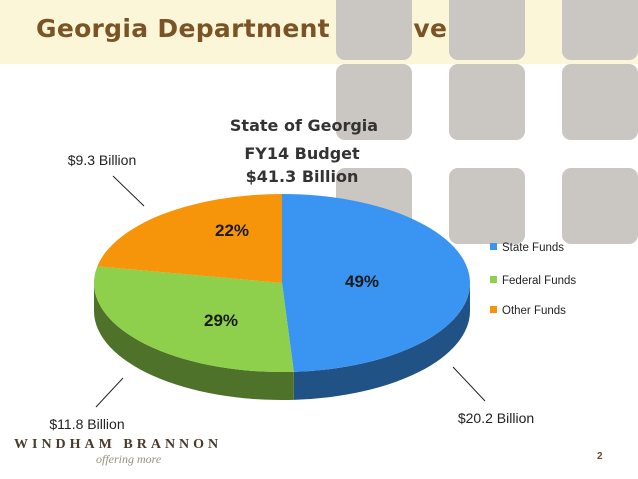  I want to click on chart-title-line-3: $41.3 Billion, so click(302, 176).